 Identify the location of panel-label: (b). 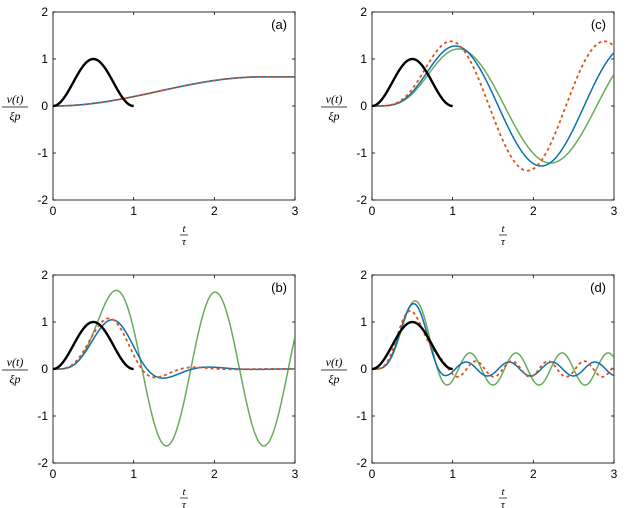
(279, 287).